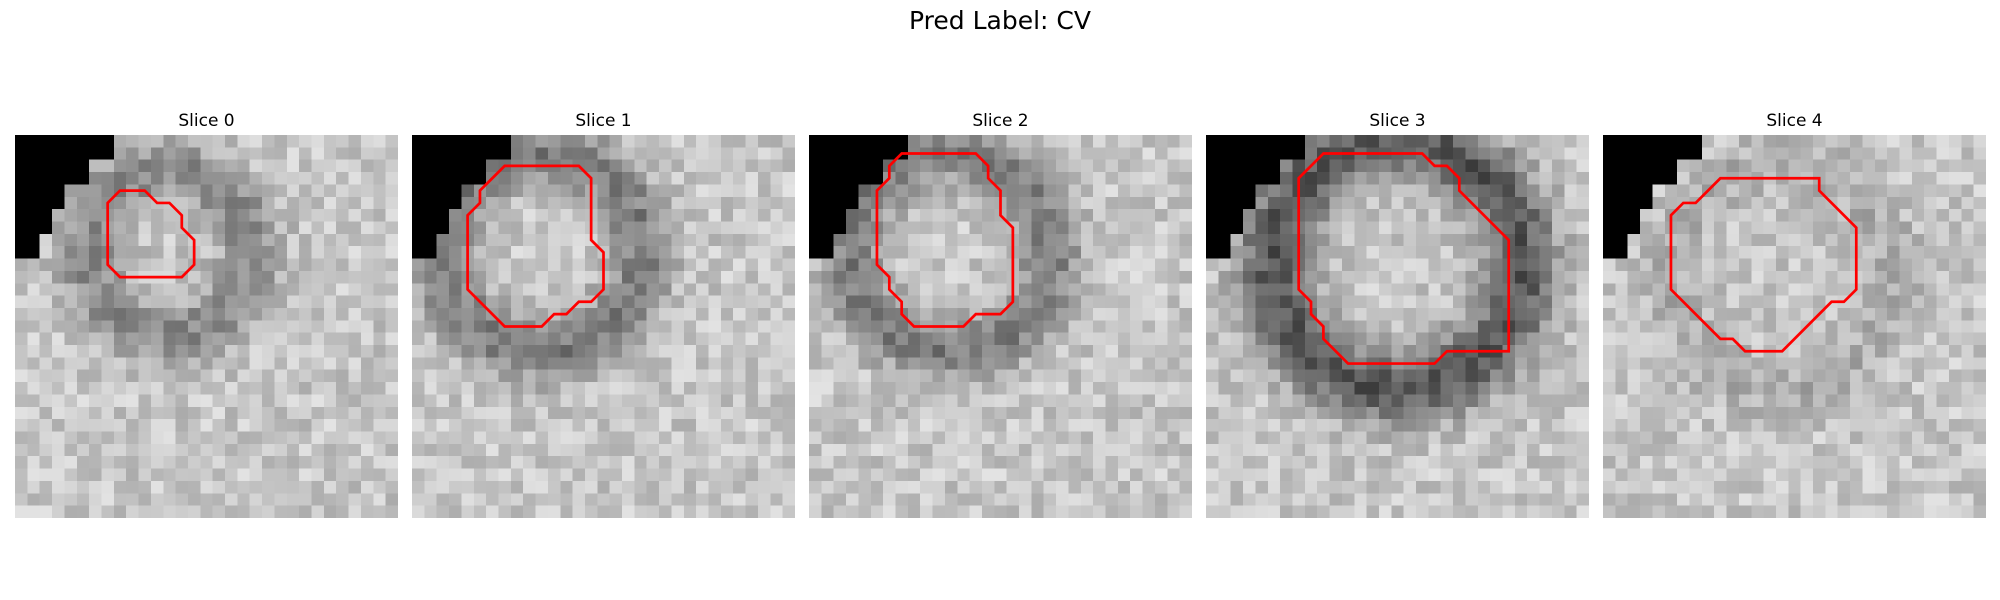 Image resolution: width=2000 pixels, height=600 pixels. Describe the element at coordinates (603, 121) in the screenshot. I see `slice-title: Slice 1` at that location.